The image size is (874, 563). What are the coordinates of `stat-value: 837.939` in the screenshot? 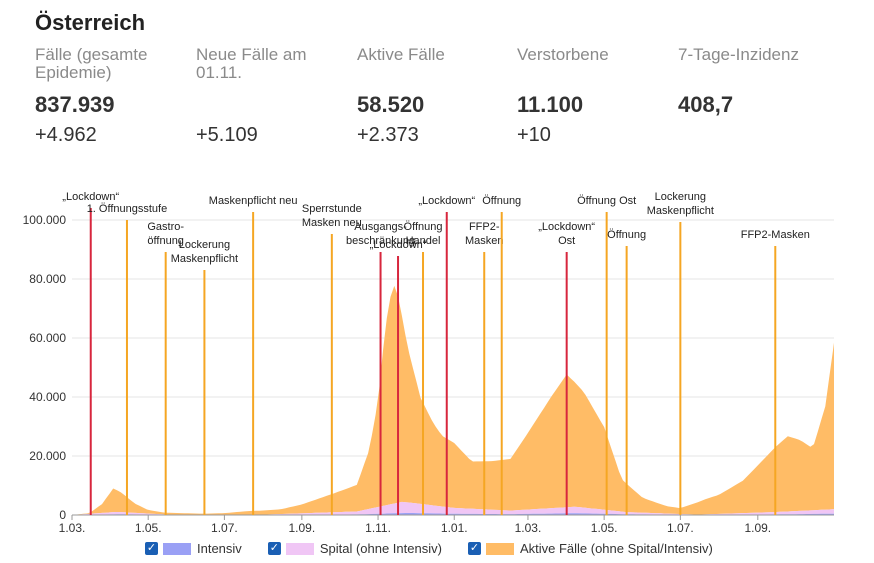 It's located at (75, 104).